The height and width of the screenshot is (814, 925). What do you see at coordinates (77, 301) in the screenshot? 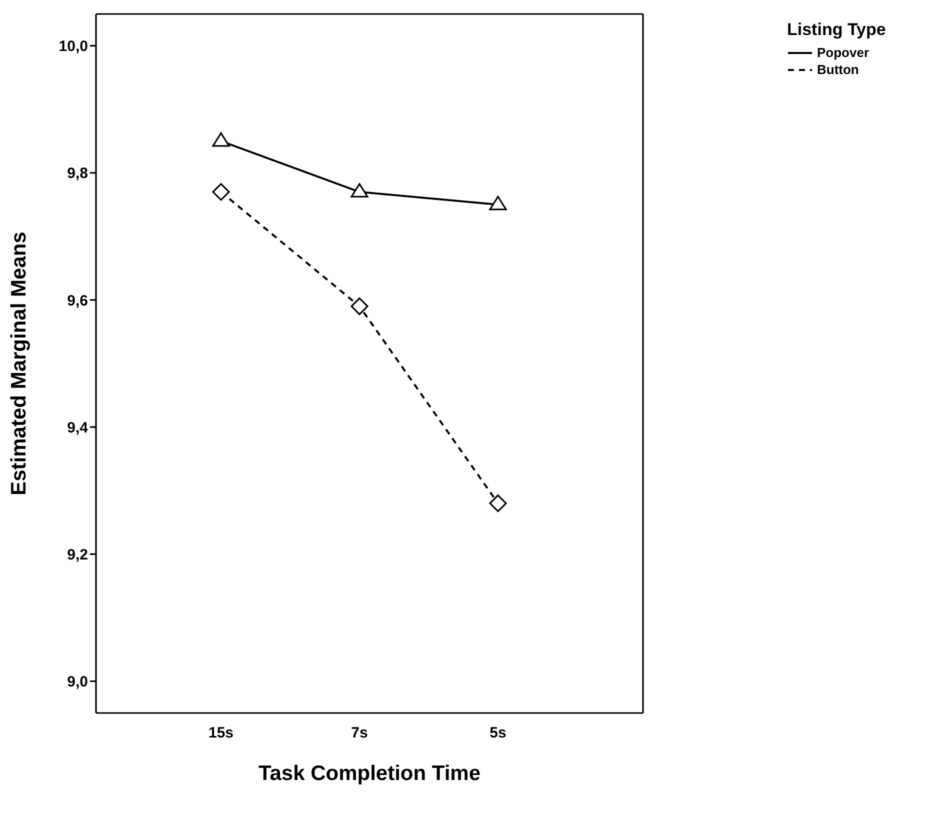
I see `y-tick-label: 9,6` at bounding box center [77, 301].